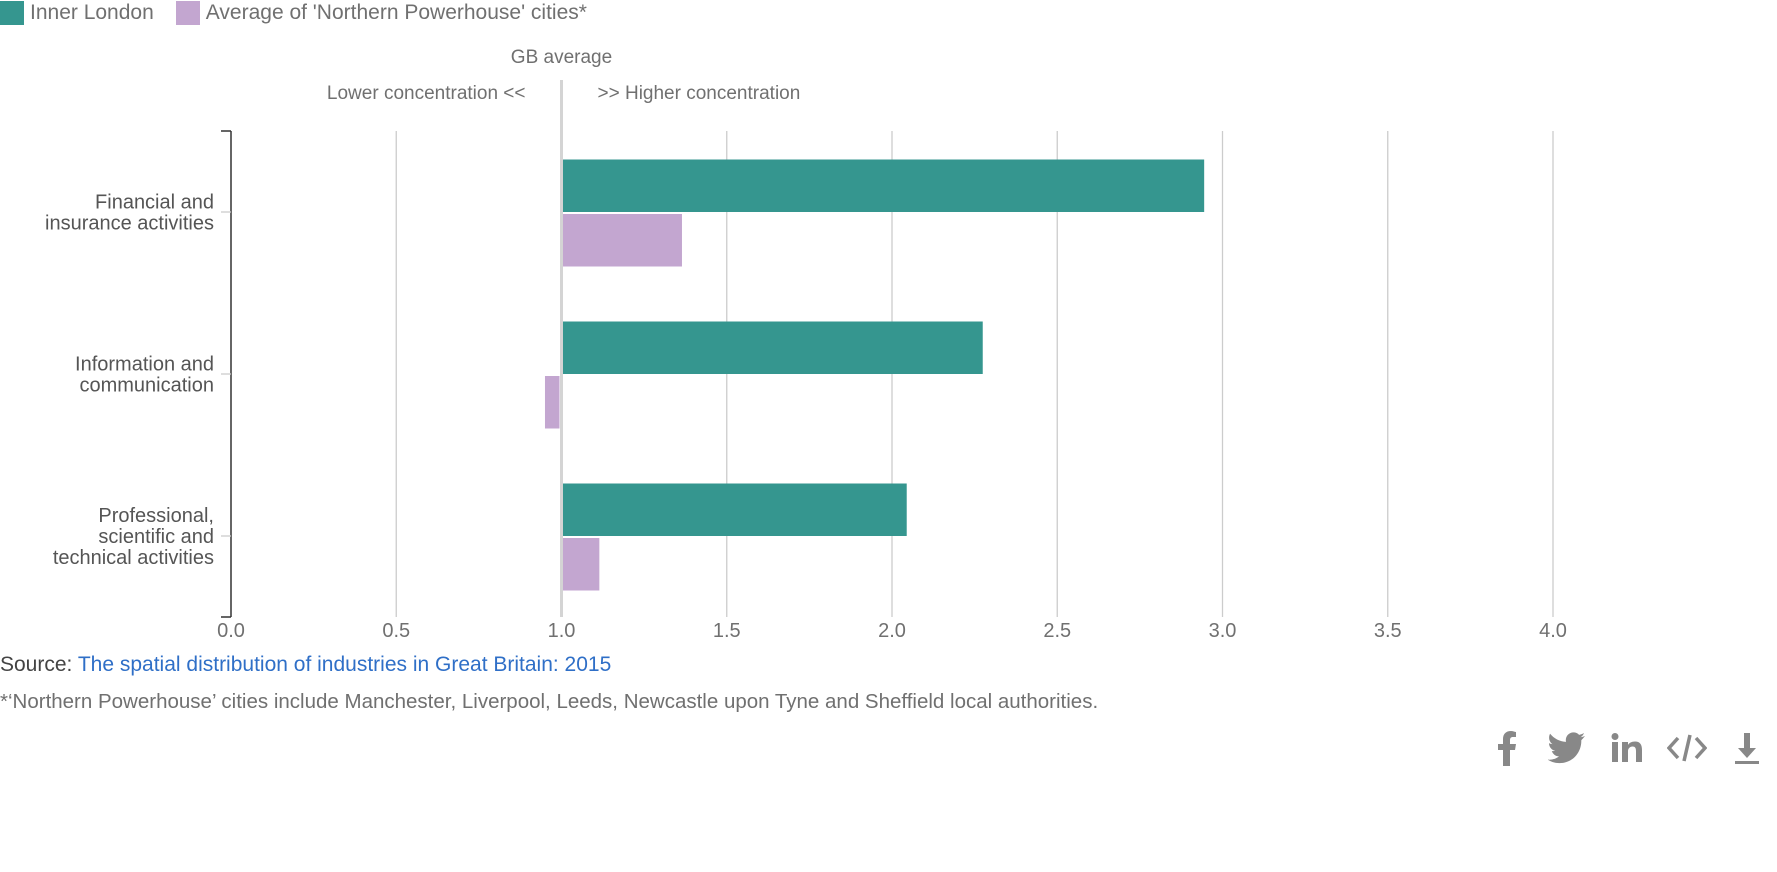 The height and width of the screenshot is (872, 1777). I want to click on legend-swatch-northern-powerhouse, so click(187, 13).